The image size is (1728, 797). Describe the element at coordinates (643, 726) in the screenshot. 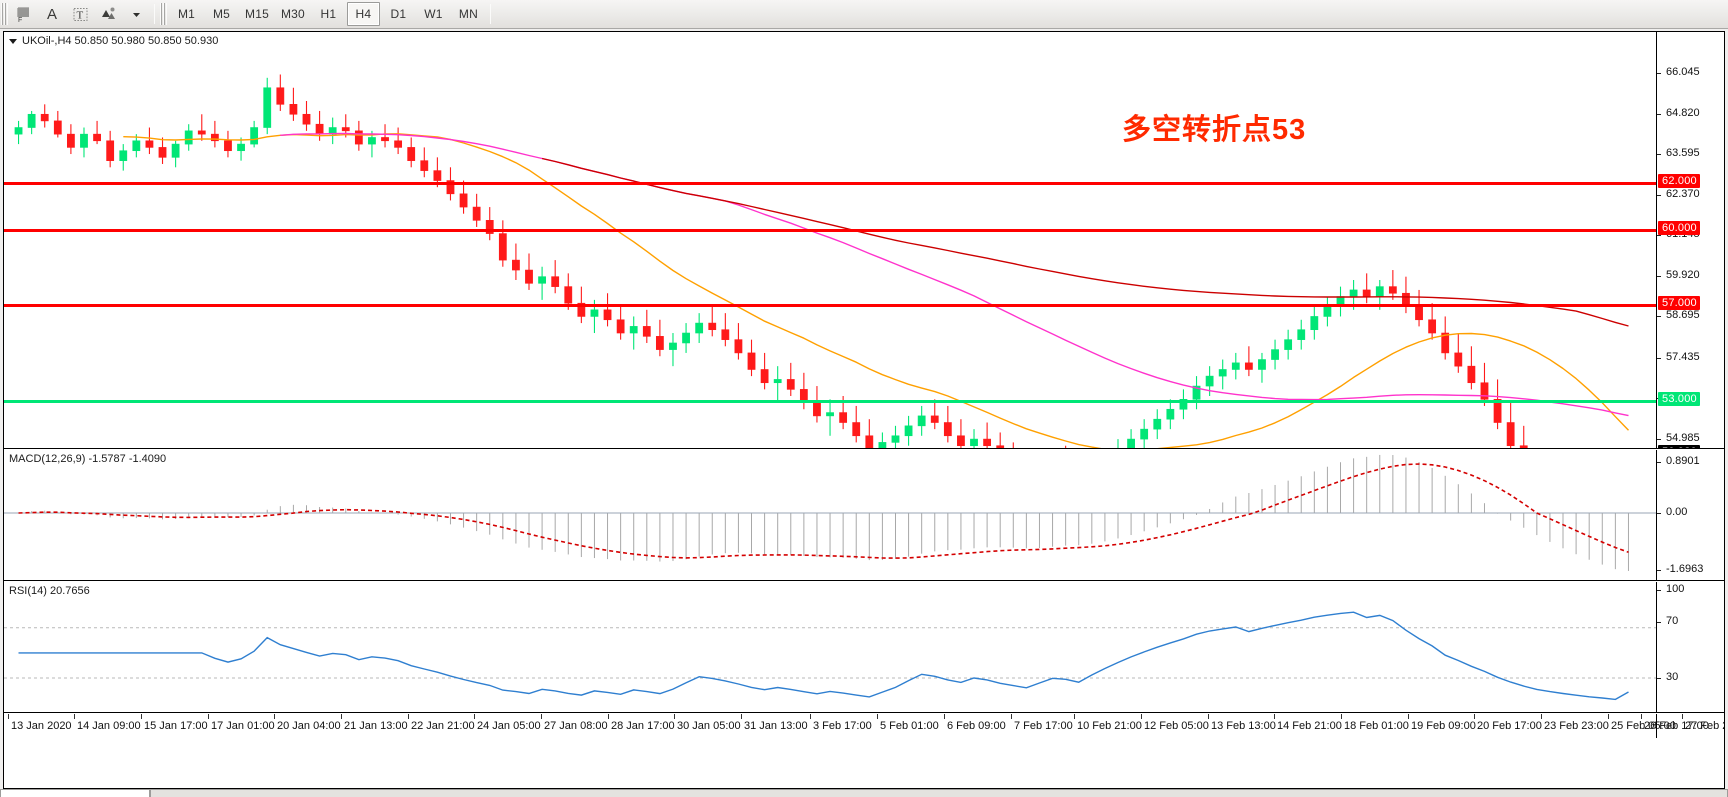

I see `time-tick-label: 28 Jan 17:00` at that location.